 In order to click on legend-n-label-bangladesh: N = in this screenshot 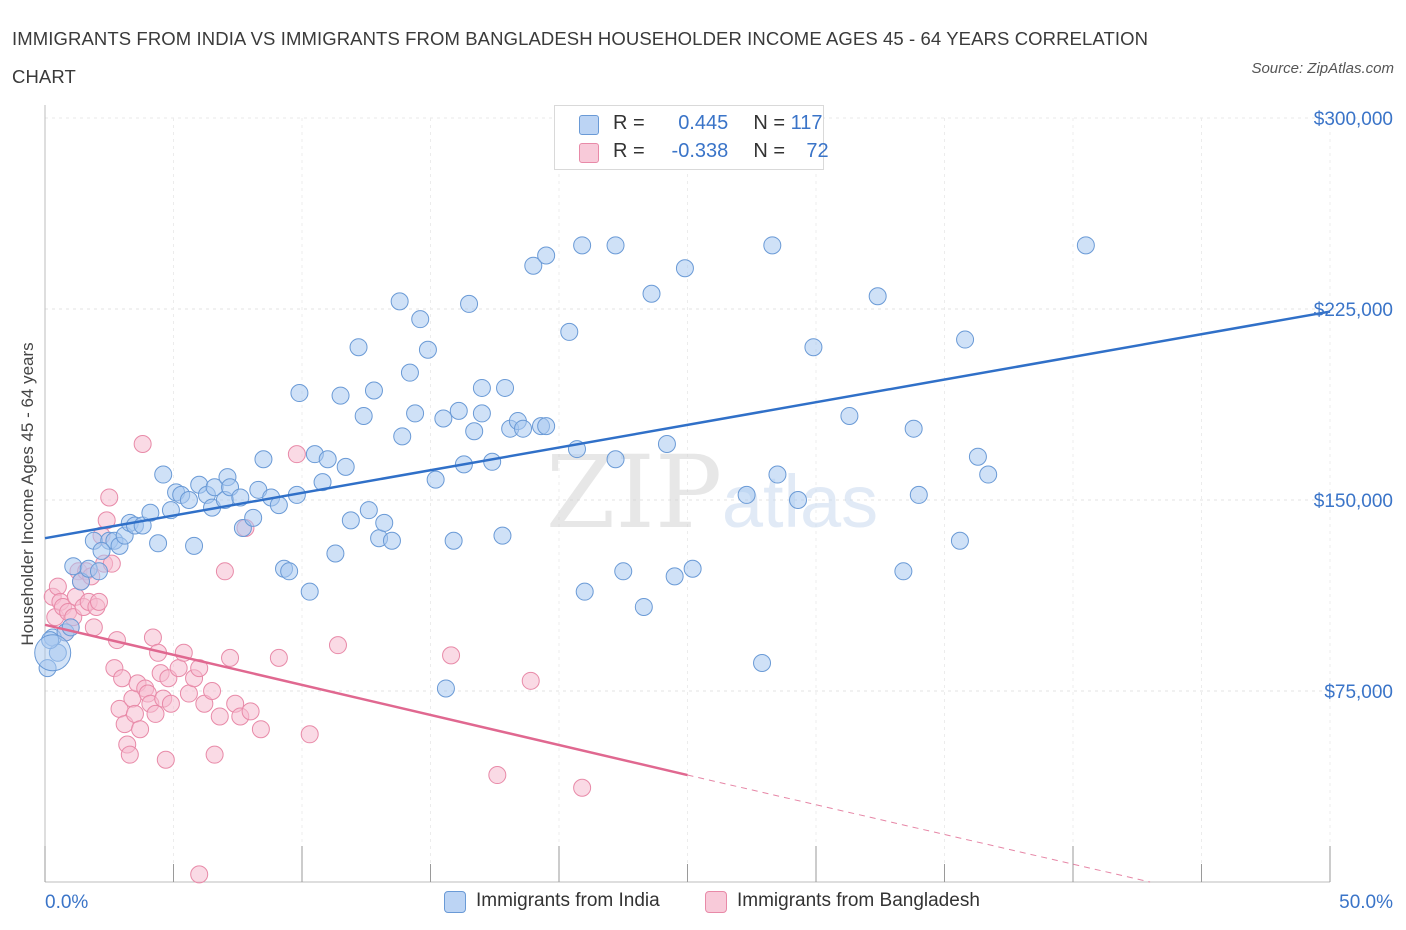, I will do `click(769, 151)`.